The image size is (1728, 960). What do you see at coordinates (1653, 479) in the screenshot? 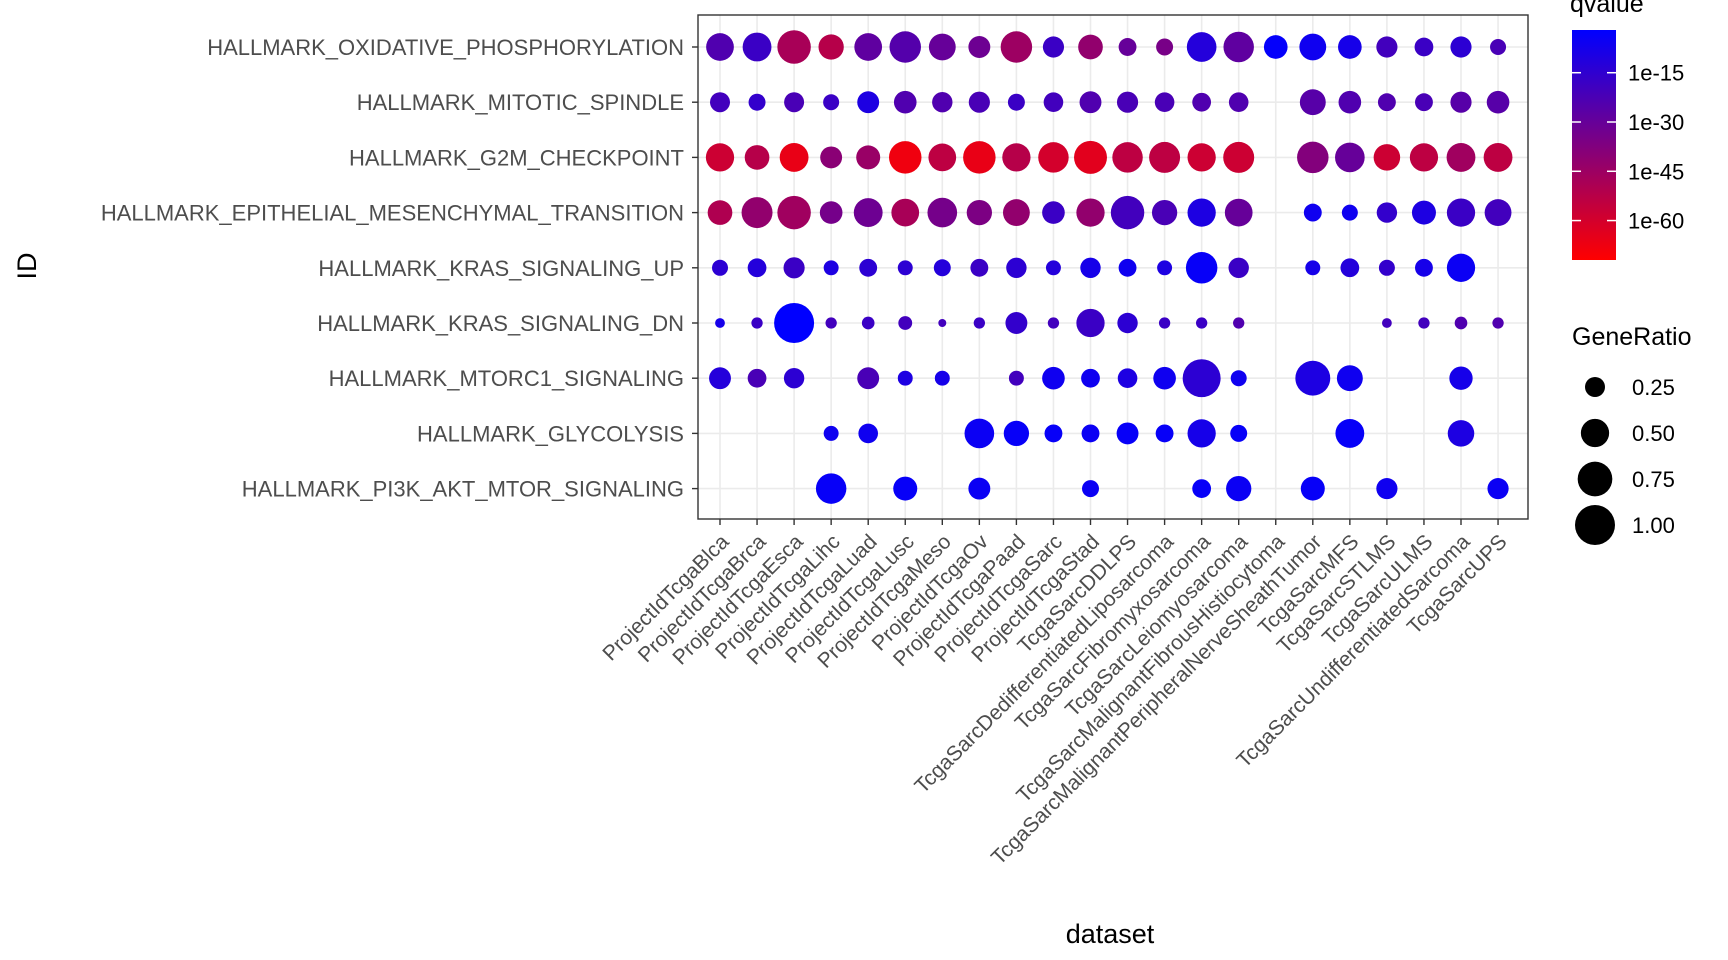
I see `generatio-legend-label: 0.75` at bounding box center [1653, 479].